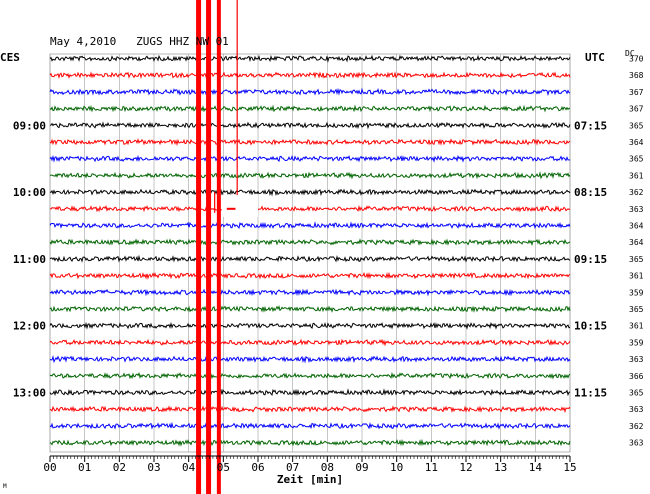 Image resolution: width=650 pixels, height=494 pixels. I want to click on x-tick-label: 08, so click(327, 467).